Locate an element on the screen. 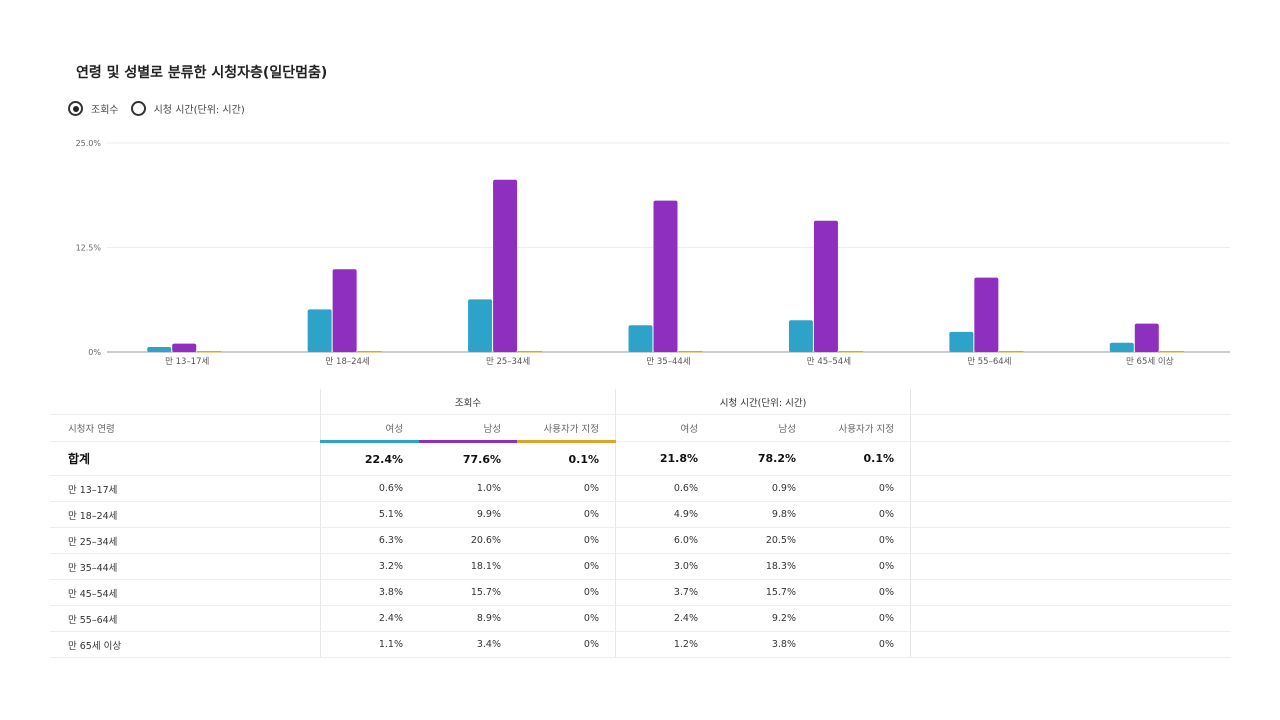  table-row: 만 45–54세 3.8% 15.7% 0% 3.7% 15.7% 0% is located at coordinates (640, 592).